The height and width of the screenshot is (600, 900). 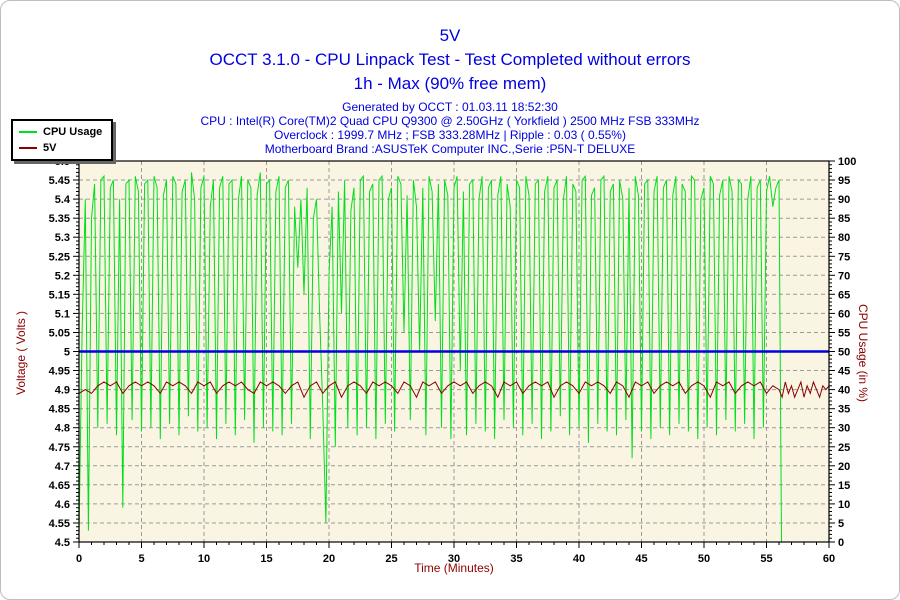 I want to click on x-tick-label: 60, so click(x=829, y=559).